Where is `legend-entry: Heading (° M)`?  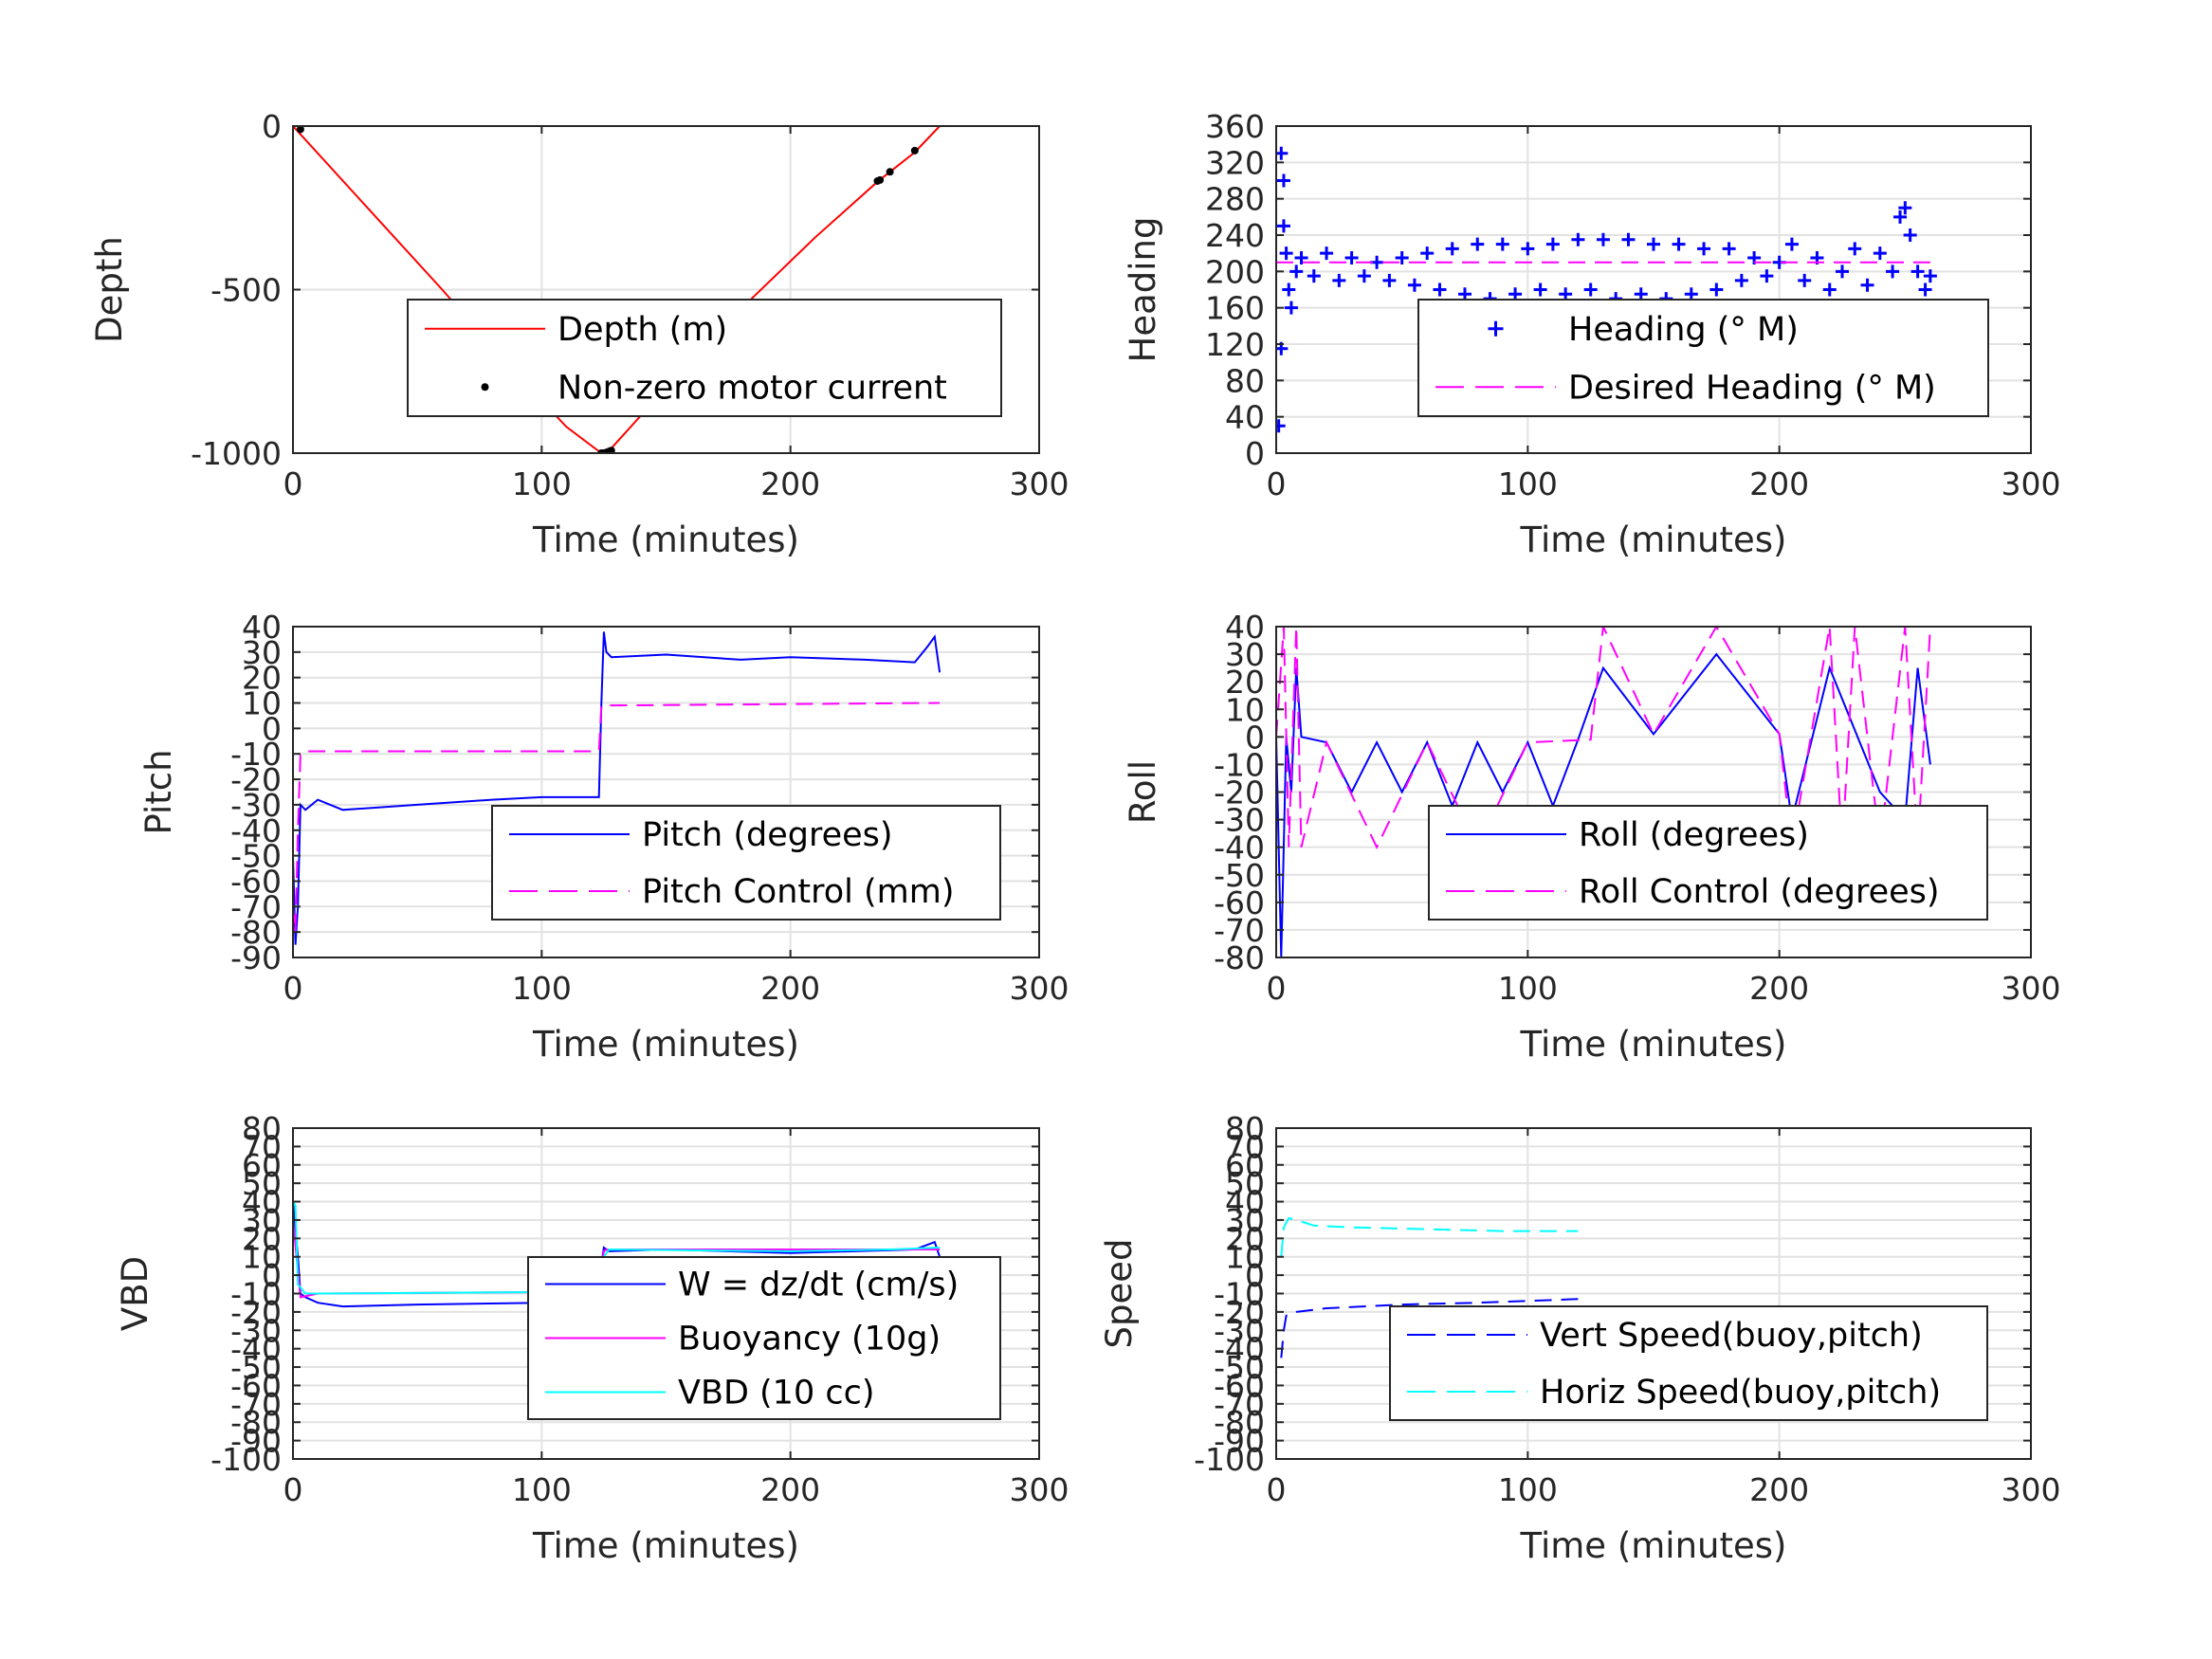 legend-entry: Heading (° M) is located at coordinates (1683, 330).